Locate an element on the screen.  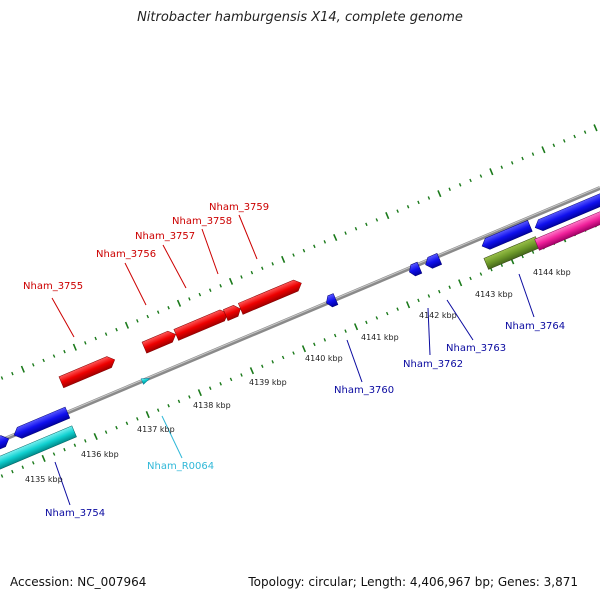
gene-label-nham-3764: Nham_3764 is located at coordinates (535, 326).